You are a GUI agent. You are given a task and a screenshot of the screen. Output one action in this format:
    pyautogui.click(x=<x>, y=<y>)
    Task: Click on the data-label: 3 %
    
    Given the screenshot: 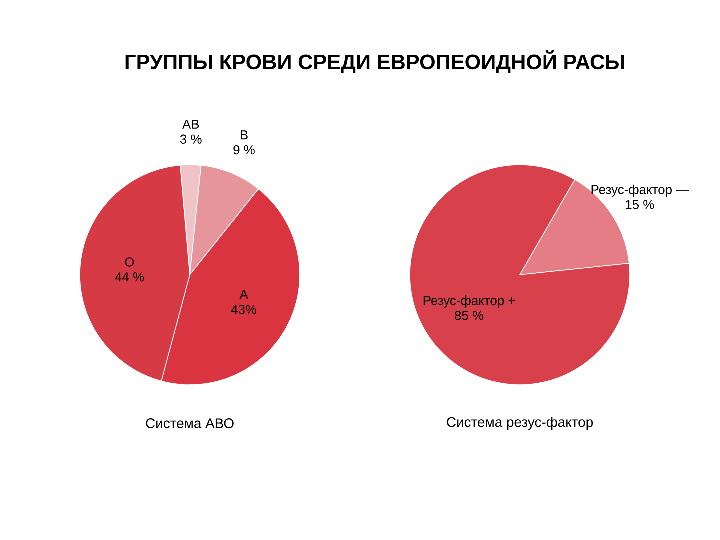 What is the action you would take?
    pyautogui.click(x=191, y=139)
    